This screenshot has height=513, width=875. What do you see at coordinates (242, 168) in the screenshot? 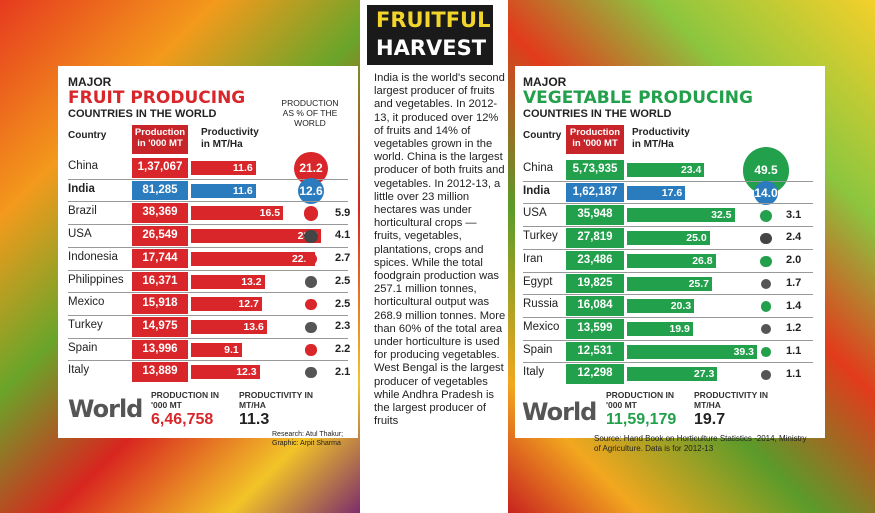
I see `fruit-productivity-label-0: 11.6` at bounding box center [242, 168].